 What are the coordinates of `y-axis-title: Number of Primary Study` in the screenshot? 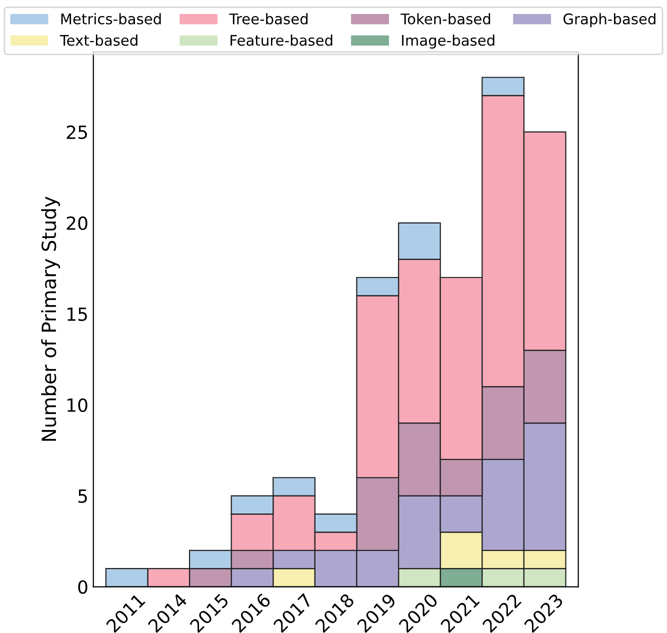 It's located at (50, 318).